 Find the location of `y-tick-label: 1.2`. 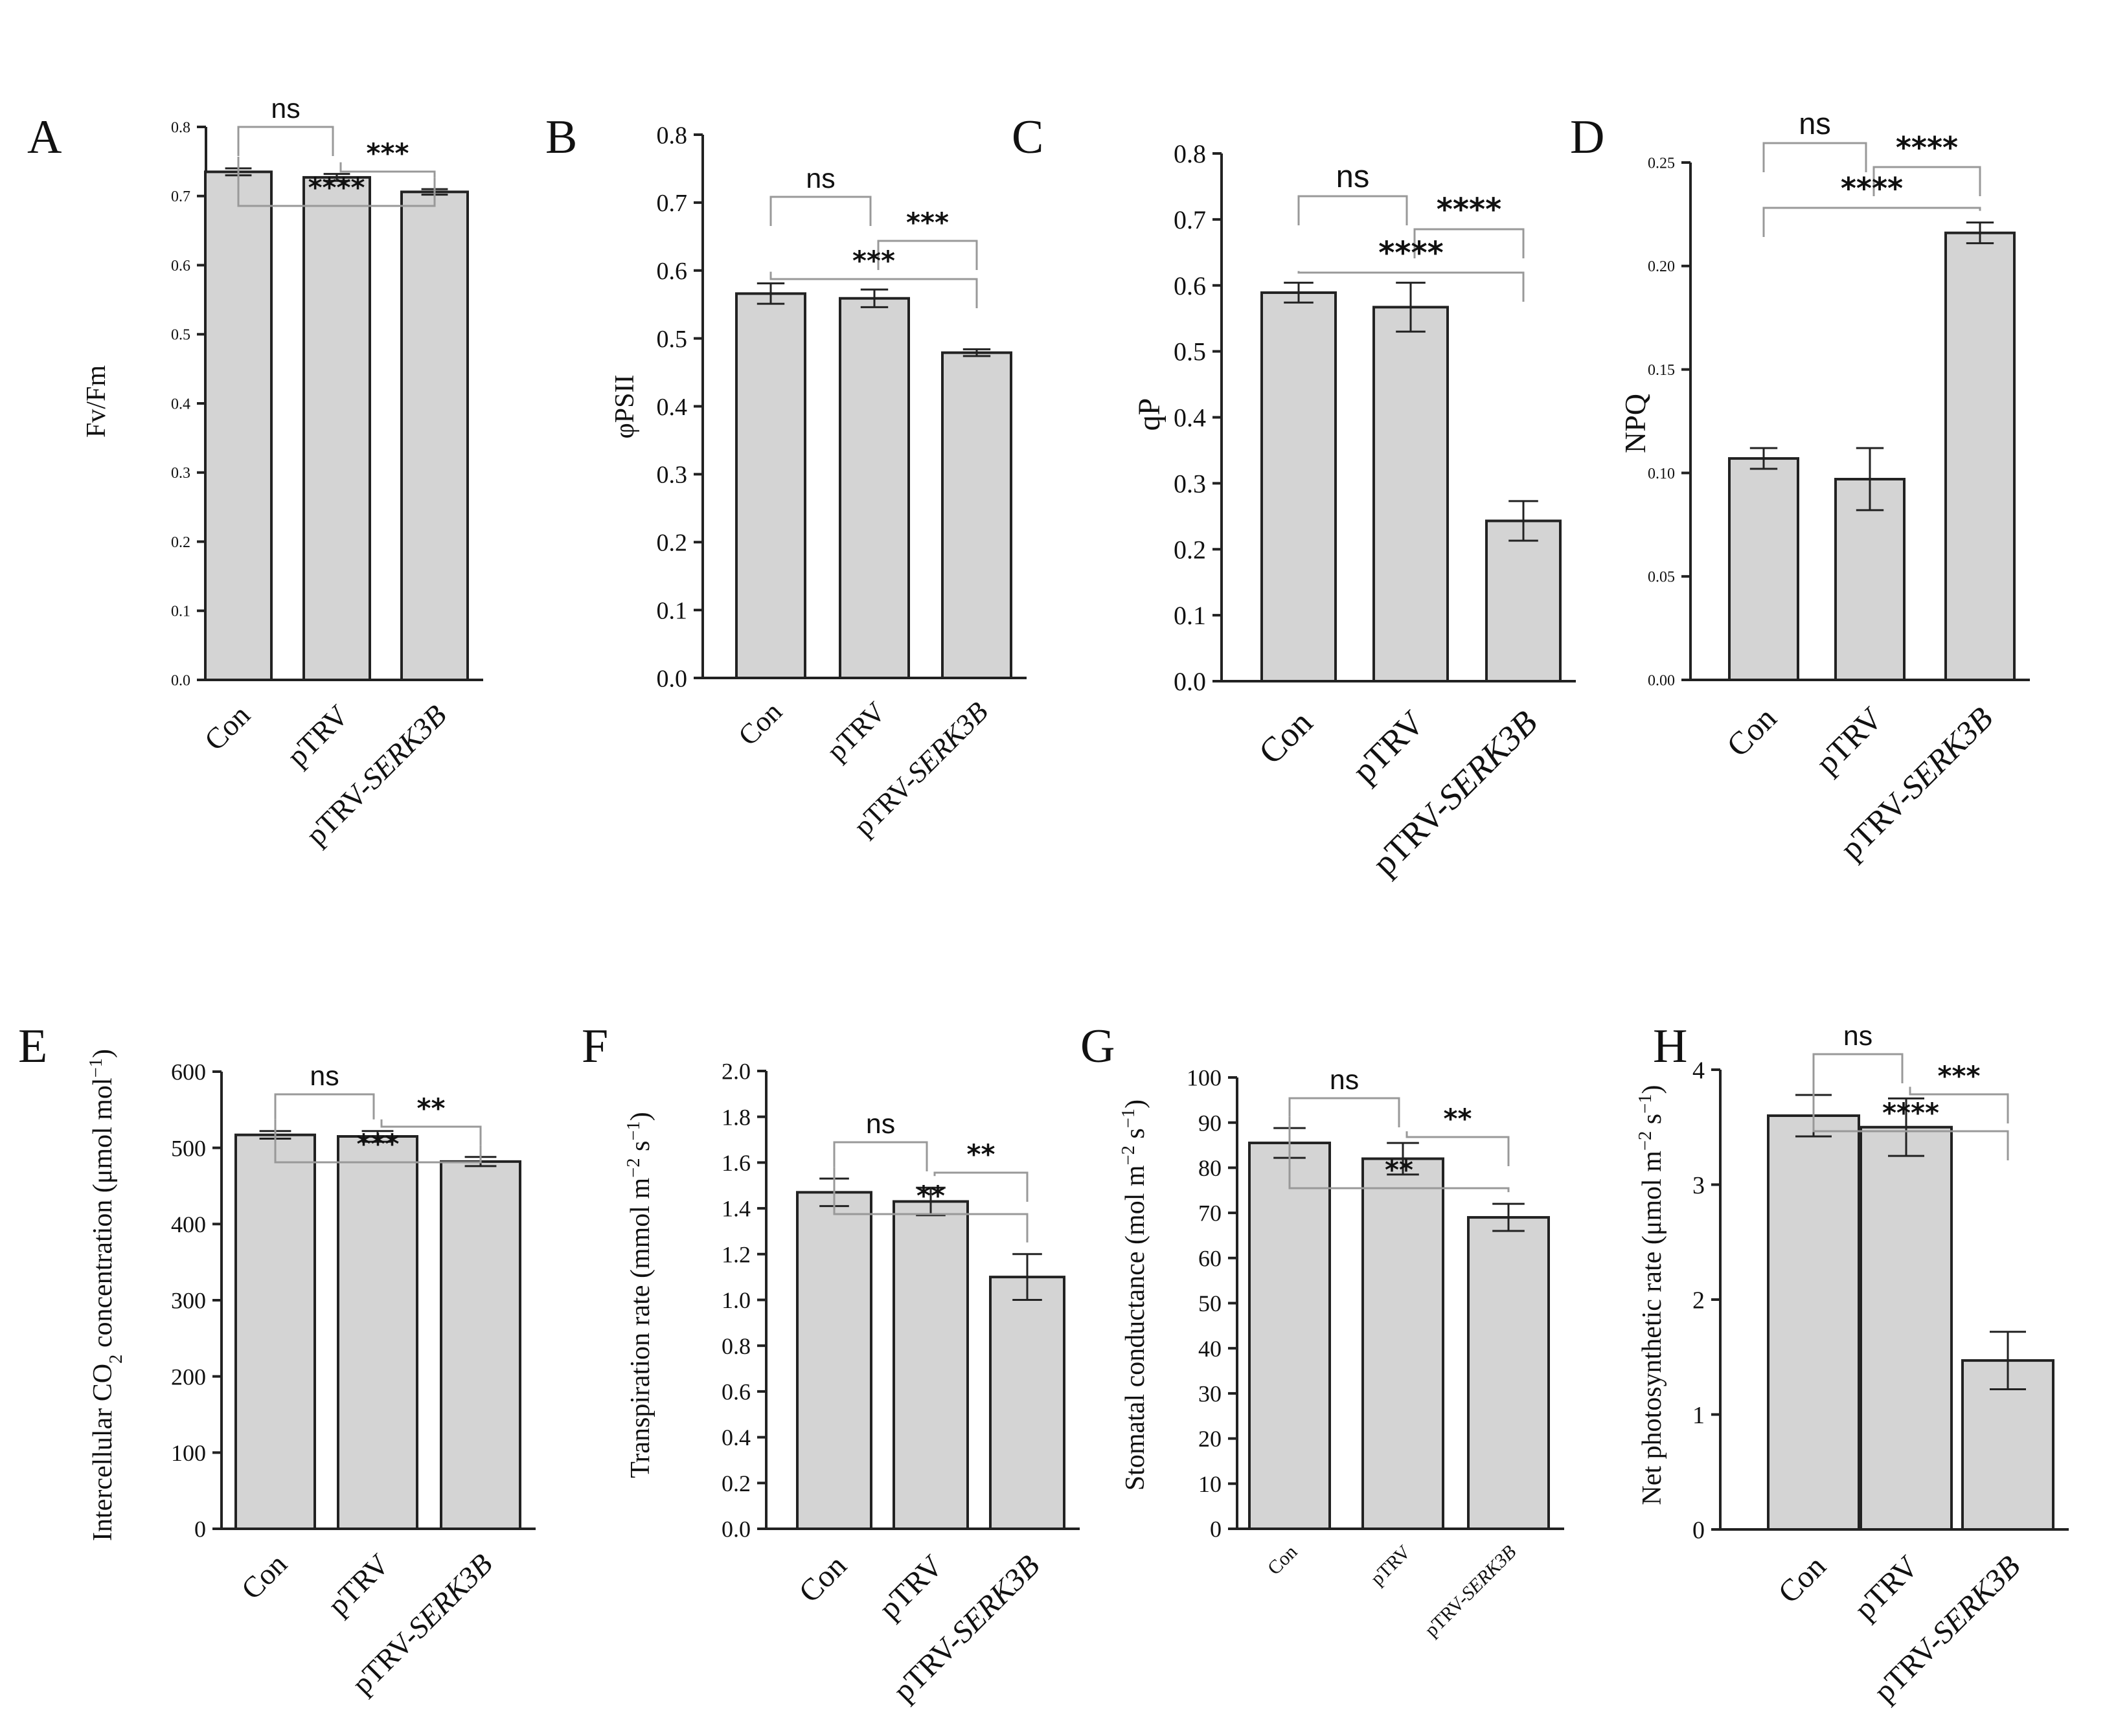

y-tick-label: 1.2 is located at coordinates (736, 1254).